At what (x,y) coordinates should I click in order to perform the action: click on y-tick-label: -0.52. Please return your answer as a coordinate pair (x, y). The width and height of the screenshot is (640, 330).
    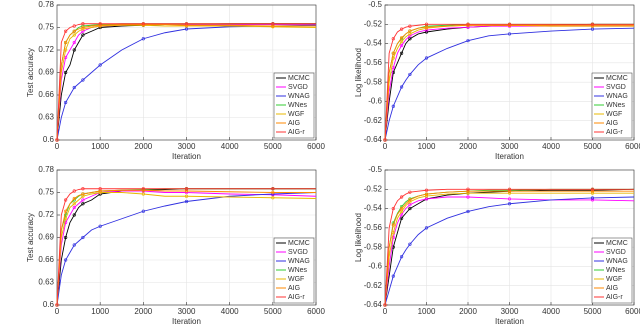
    Looking at the image, I should click on (373, 23).